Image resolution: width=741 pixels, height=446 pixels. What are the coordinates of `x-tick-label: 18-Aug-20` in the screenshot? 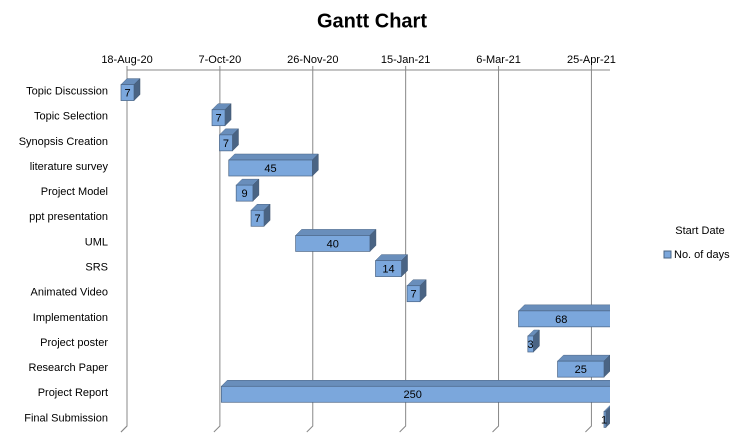 It's located at (126, 60).